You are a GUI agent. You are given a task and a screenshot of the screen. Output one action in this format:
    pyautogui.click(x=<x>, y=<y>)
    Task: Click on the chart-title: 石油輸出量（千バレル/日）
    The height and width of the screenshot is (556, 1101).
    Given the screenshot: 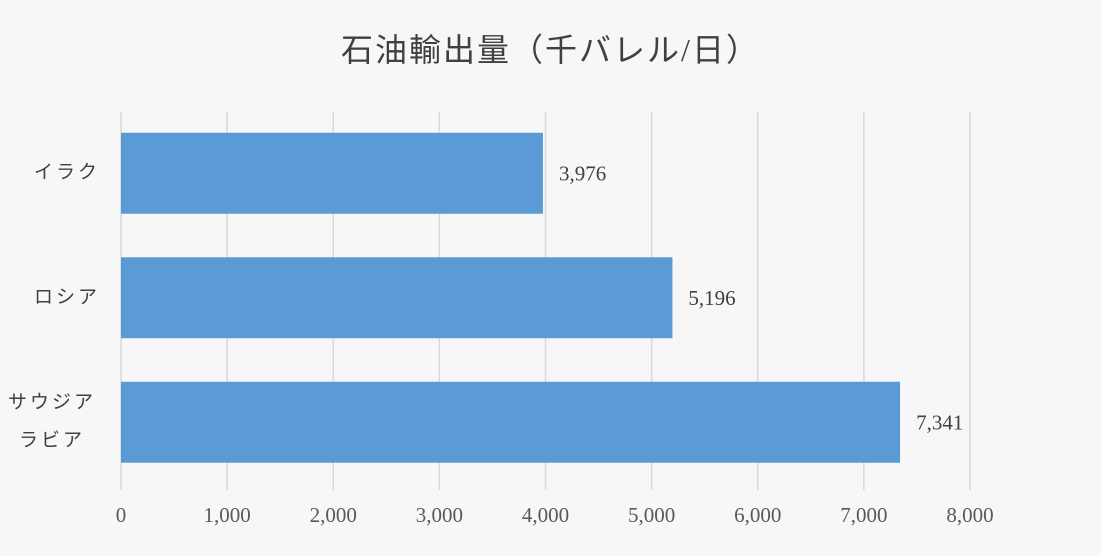 What is the action you would take?
    pyautogui.click(x=550, y=50)
    